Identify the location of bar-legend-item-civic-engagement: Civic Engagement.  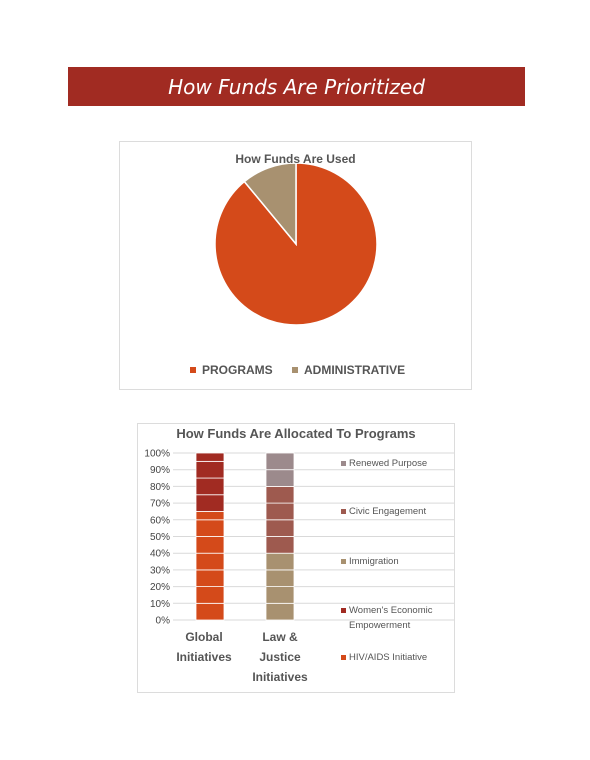
(383, 511).